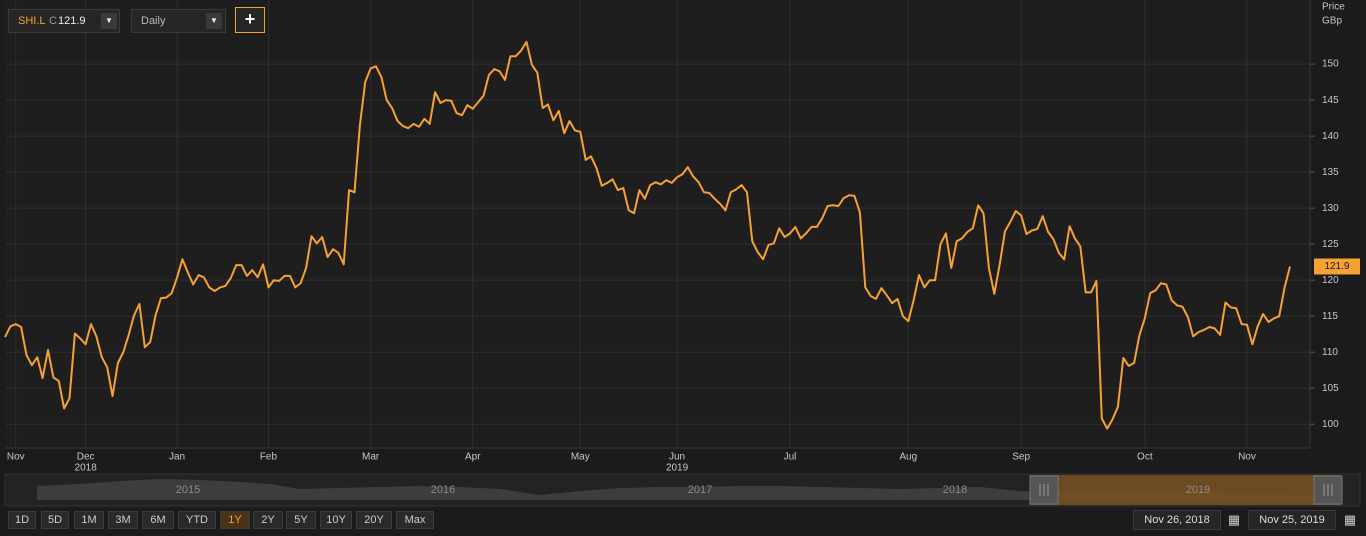 The width and height of the screenshot is (1366, 536). What do you see at coordinates (371, 457) in the screenshot?
I see `x-tick-label: Mar` at bounding box center [371, 457].